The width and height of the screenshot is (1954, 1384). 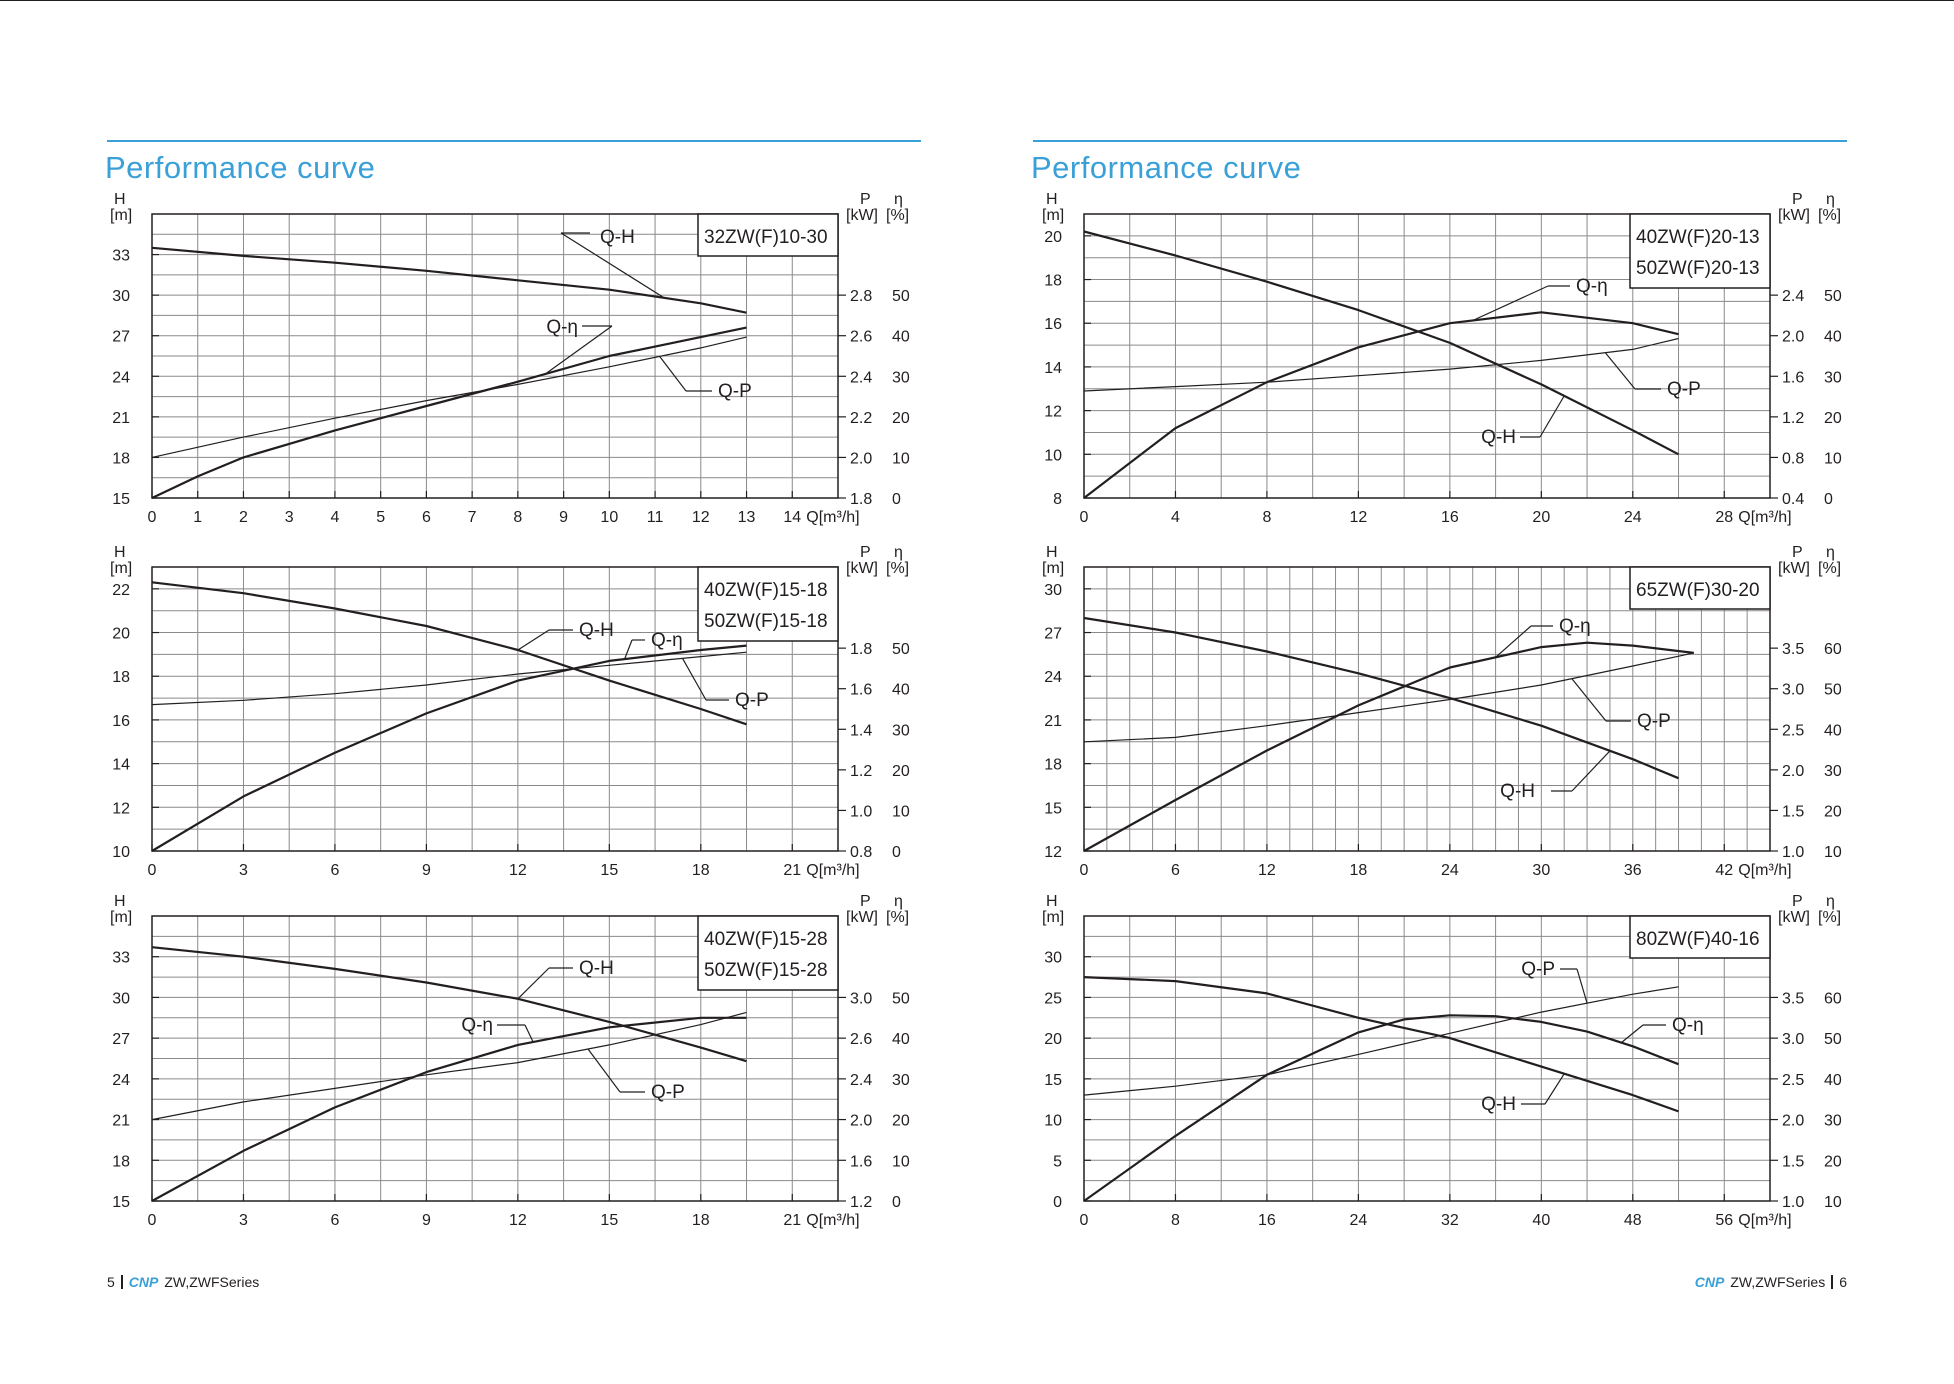 What do you see at coordinates (121, 852) in the screenshot?
I see `h-tick-label: 10` at bounding box center [121, 852].